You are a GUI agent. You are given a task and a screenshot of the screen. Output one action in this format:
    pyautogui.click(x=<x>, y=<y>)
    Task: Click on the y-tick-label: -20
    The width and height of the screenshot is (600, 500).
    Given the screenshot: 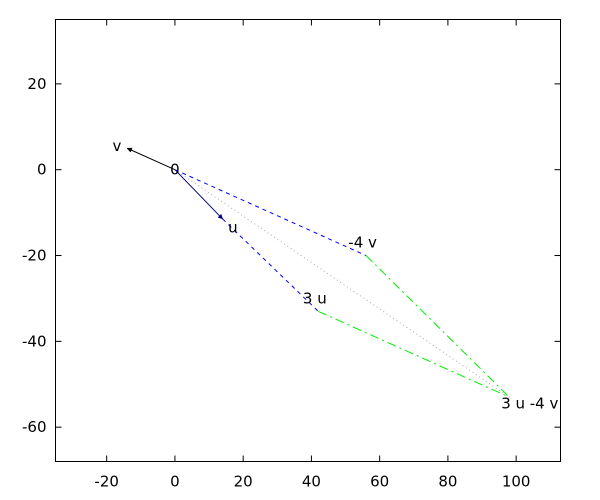 What is the action you would take?
    pyautogui.click(x=34, y=256)
    